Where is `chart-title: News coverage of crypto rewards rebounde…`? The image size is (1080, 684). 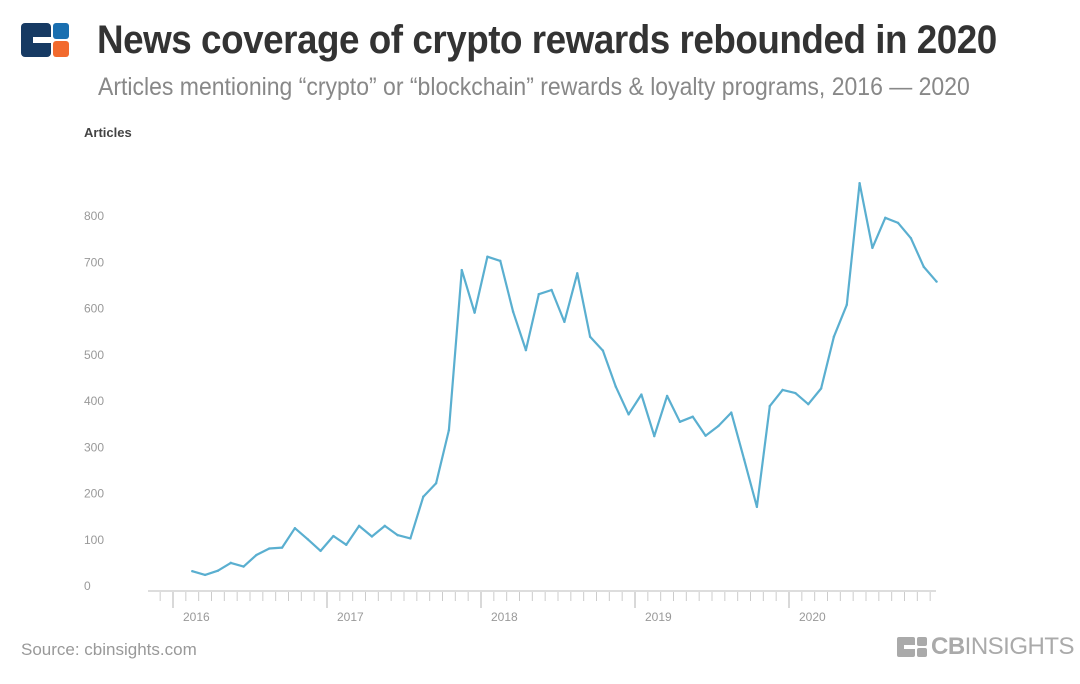
chart-title: News coverage of crypto rewards rebounde… is located at coordinates (547, 40).